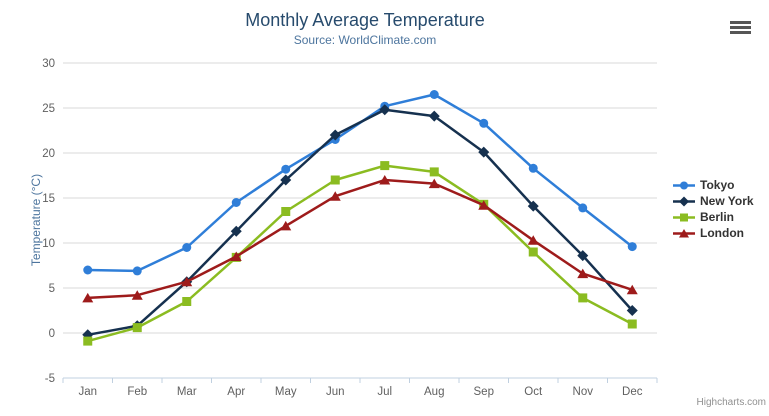 This screenshot has height=416, width=769. I want to click on x-axis-label: Oct, so click(533, 392).